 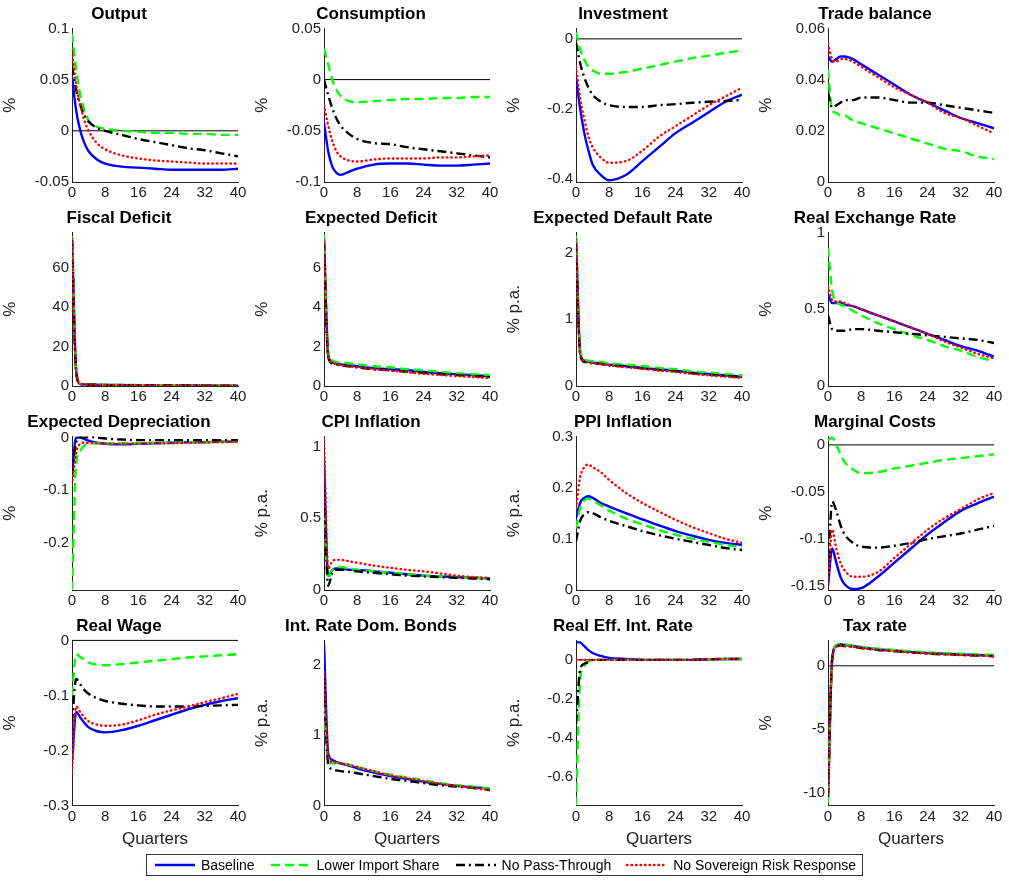 What do you see at coordinates (765, 865) in the screenshot?
I see `legend-label: No Sovereign Risk Response` at bounding box center [765, 865].